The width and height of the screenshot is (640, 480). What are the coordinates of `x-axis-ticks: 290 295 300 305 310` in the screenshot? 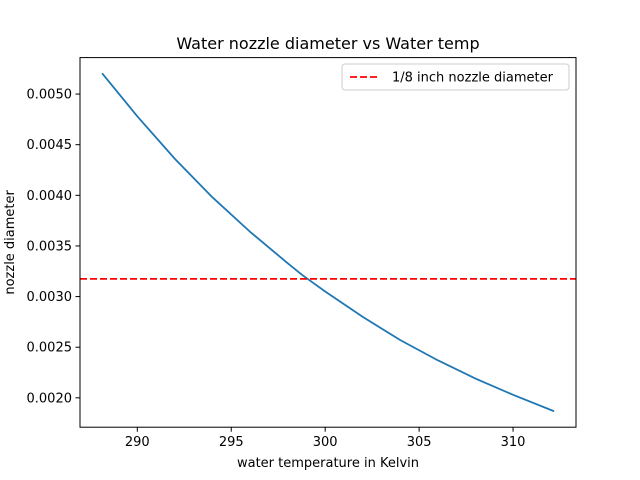 It's located at (325, 438).